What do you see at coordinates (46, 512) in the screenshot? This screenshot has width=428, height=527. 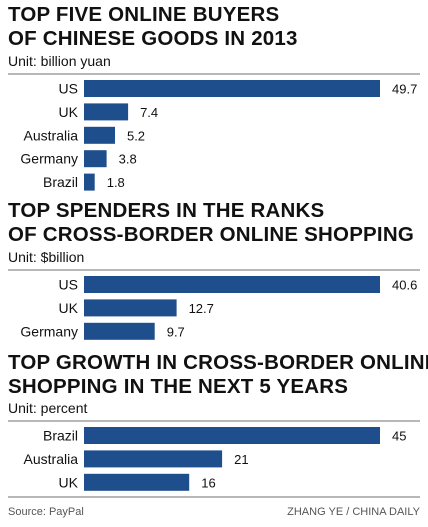 I see `source-note: Source: PayPal` at bounding box center [46, 512].